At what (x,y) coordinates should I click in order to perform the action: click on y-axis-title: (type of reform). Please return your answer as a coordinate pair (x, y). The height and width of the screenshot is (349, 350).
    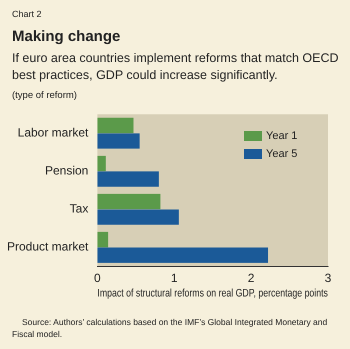
    Looking at the image, I should click on (44, 95).